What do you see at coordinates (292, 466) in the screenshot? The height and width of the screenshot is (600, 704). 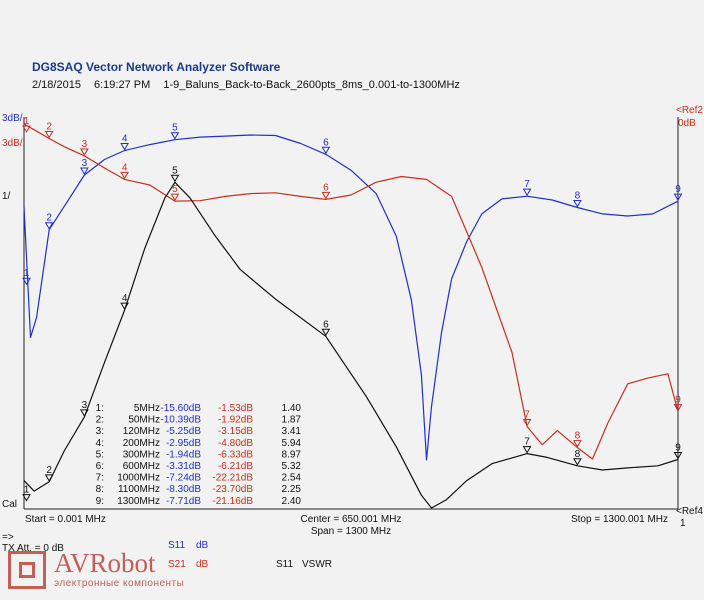 I see `table-swr-6: 5.32` at bounding box center [292, 466].